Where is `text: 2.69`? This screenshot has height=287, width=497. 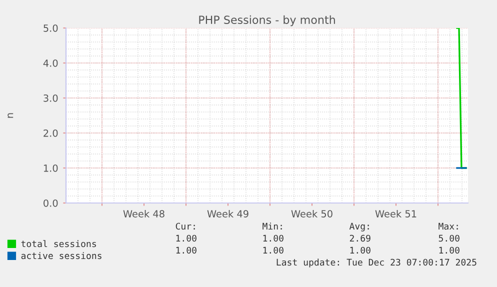 text: 2.69 is located at coordinates (360, 238).